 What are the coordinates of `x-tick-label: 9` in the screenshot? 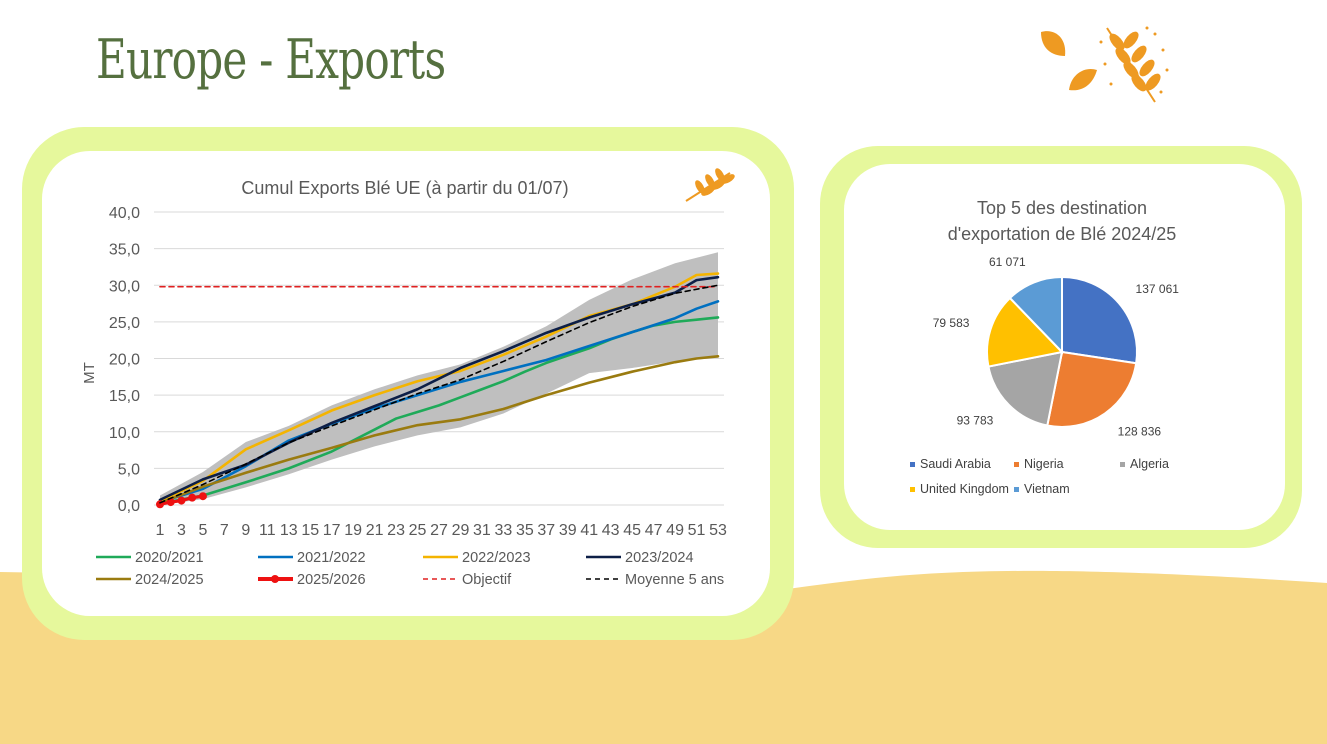 It's located at (245, 530).